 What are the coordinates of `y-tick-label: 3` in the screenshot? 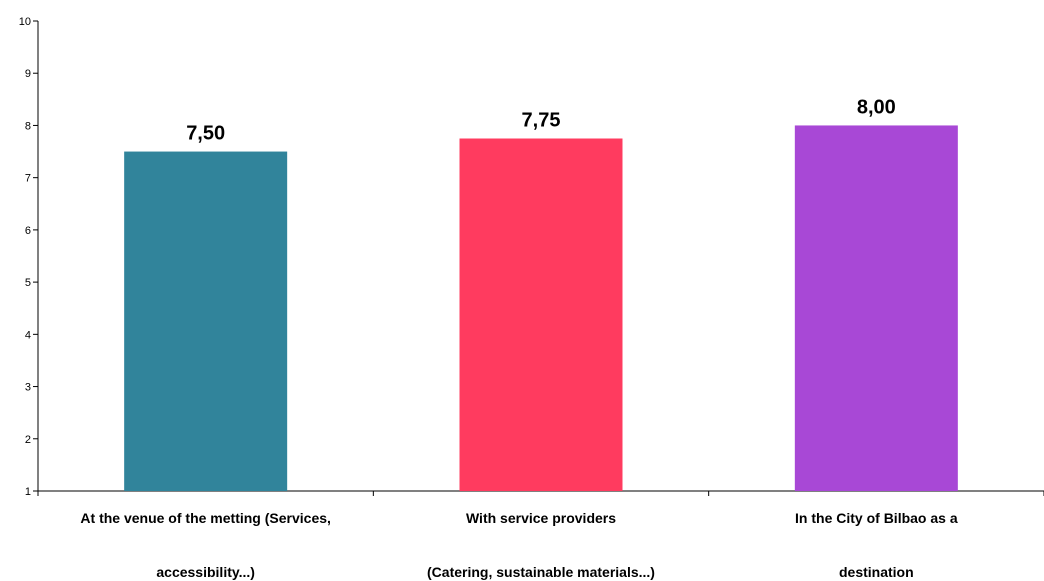 It's located at (28, 388).